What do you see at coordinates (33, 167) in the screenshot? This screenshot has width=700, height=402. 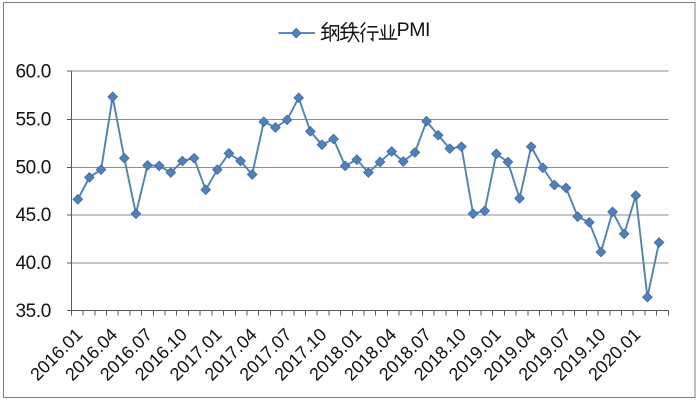 I see `svg-text: 50.0` at bounding box center [33, 167].